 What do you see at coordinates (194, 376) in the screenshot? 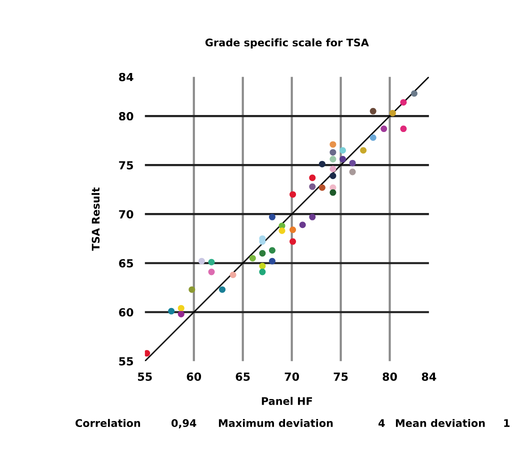
I see `x-tick-label: 60` at bounding box center [194, 376].